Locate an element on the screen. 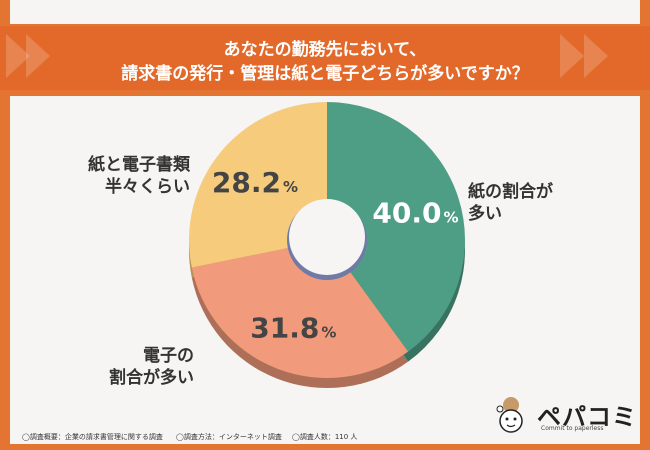 This screenshot has width=650, height=450. label-half-line1: 紙と電子書類 is located at coordinates (139, 165).